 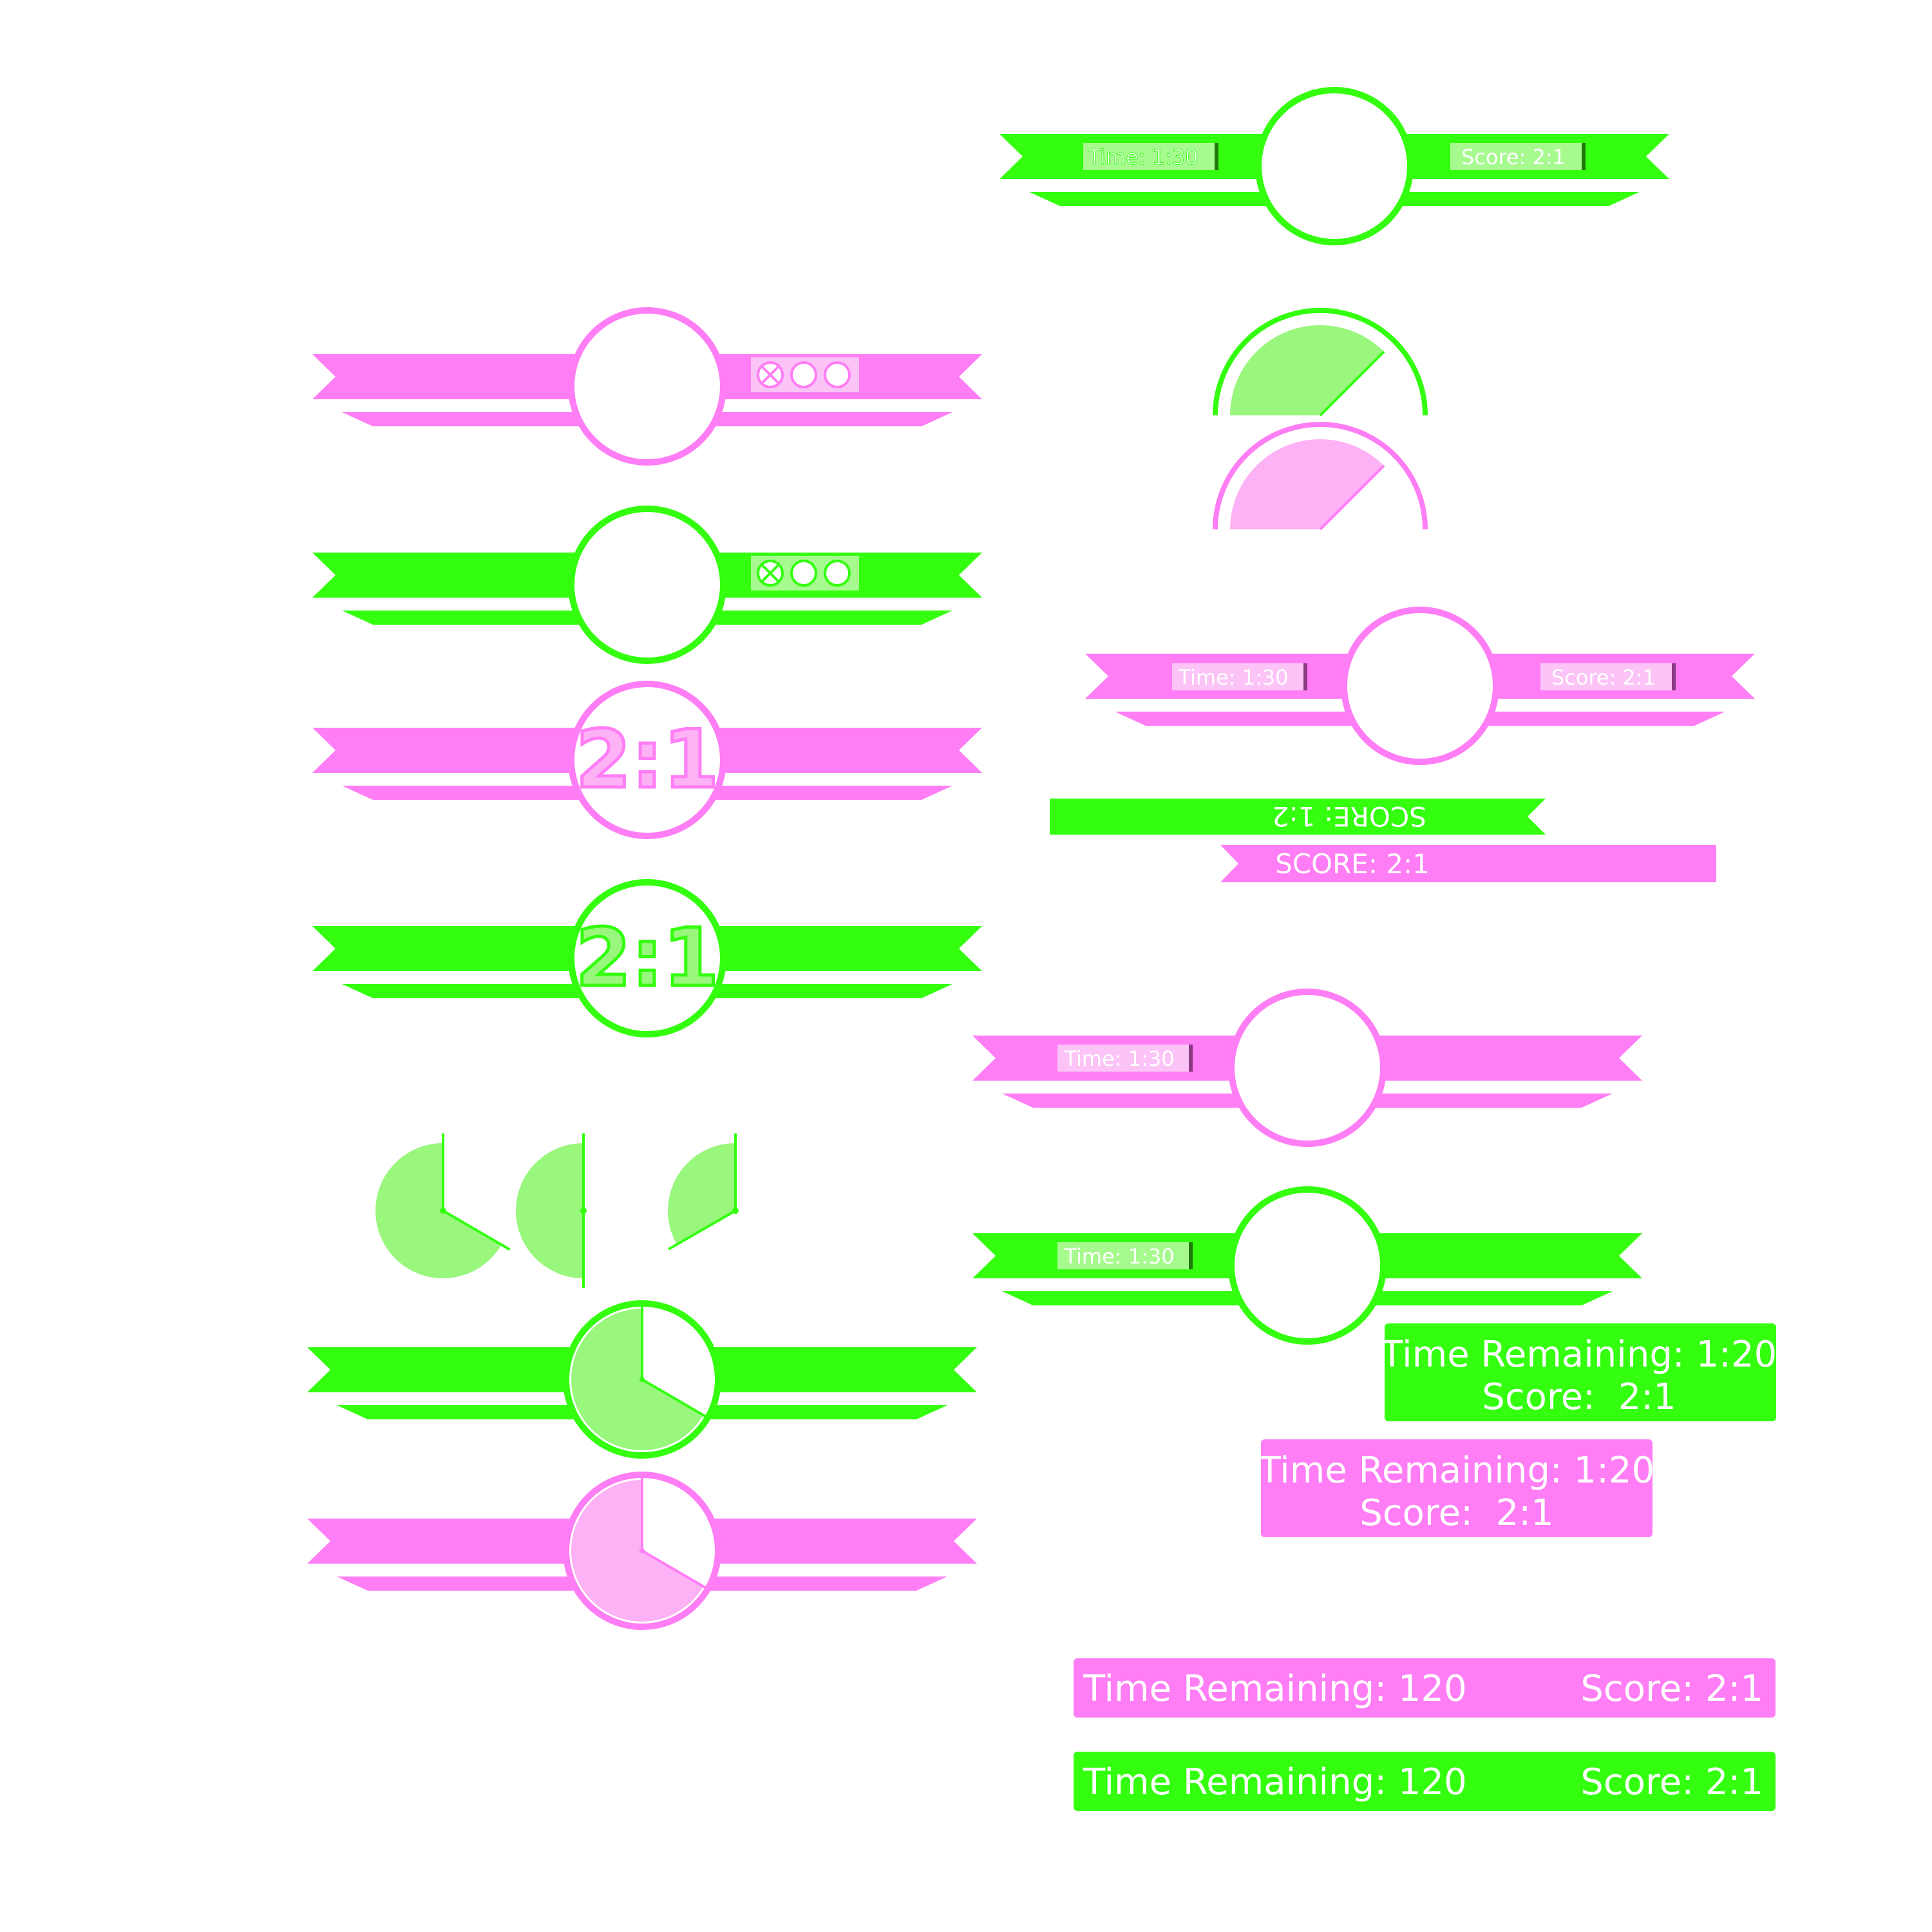 I want to click on score-ribbon-flipped-text: SCORE: 1:2, so click(x=1349, y=816).